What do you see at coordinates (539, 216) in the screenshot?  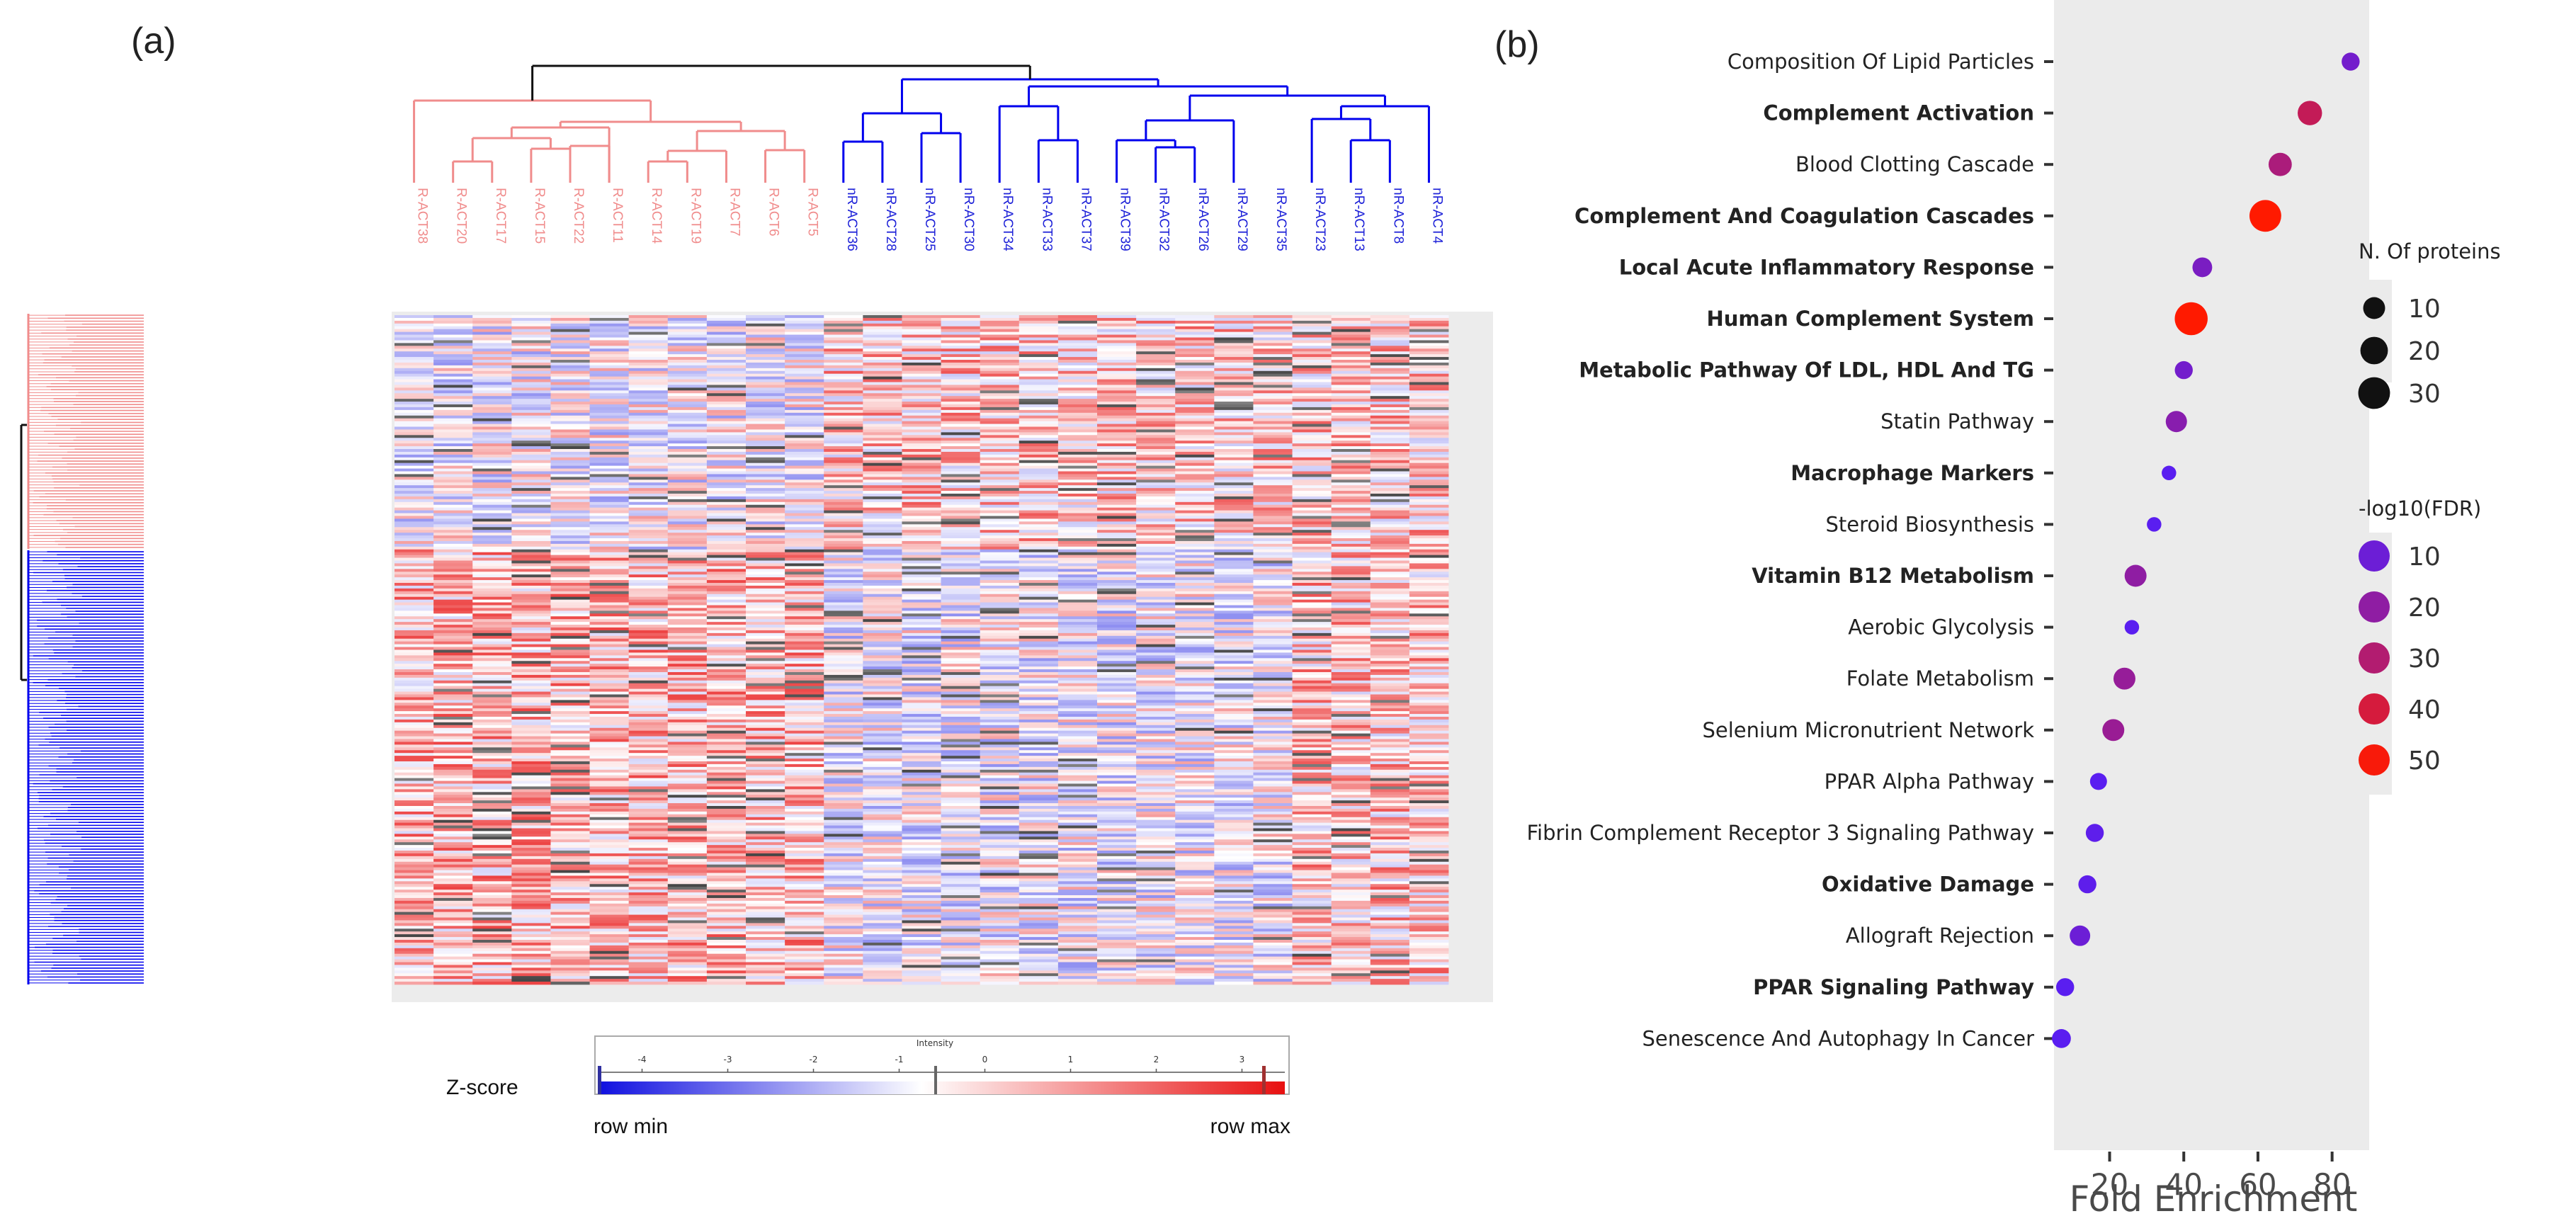 I see `column-label: R-ACT15` at bounding box center [539, 216].